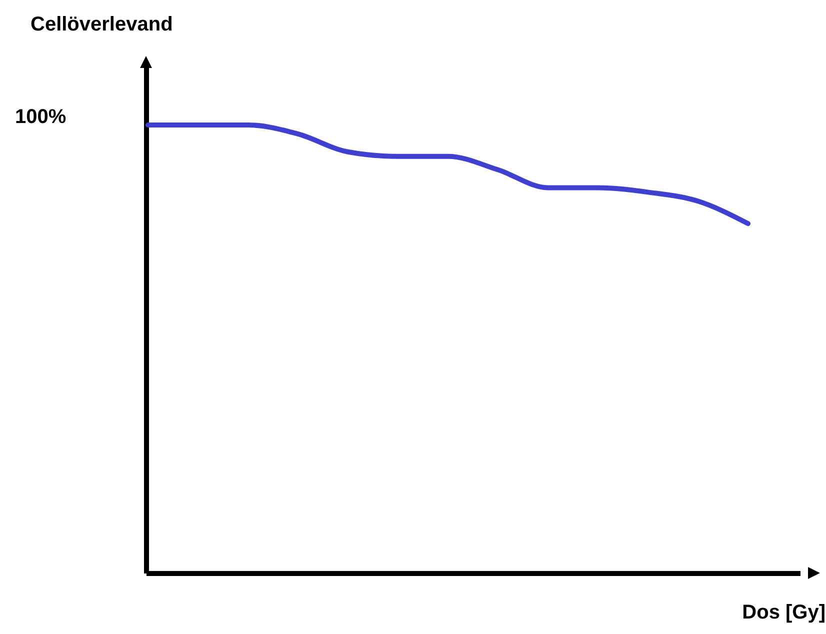 The width and height of the screenshot is (826, 634). What do you see at coordinates (784, 613) in the screenshot?
I see `x-axis-title: Dos [Gy]` at bounding box center [784, 613].